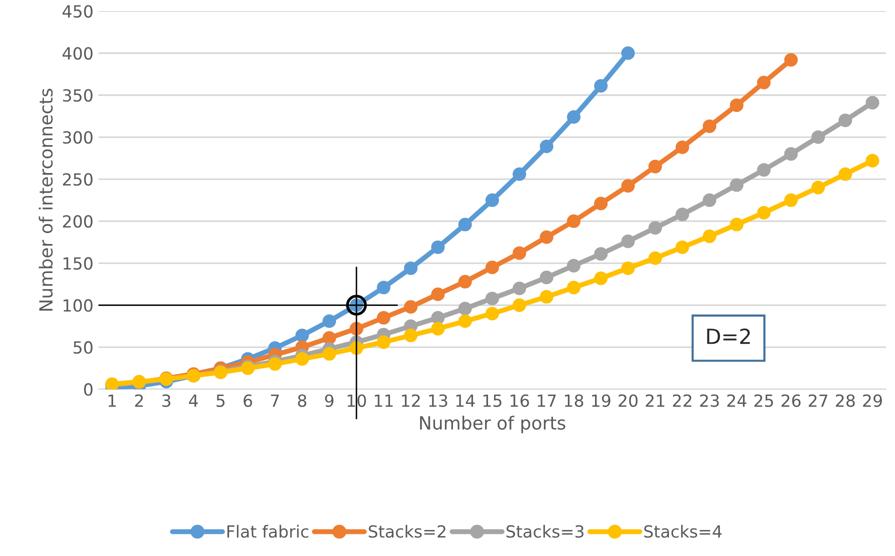 The width and height of the screenshot is (895, 556). What do you see at coordinates (78, 263) in the screenshot?
I see `y-tick-label: 150` at bounding box center [78, 263].